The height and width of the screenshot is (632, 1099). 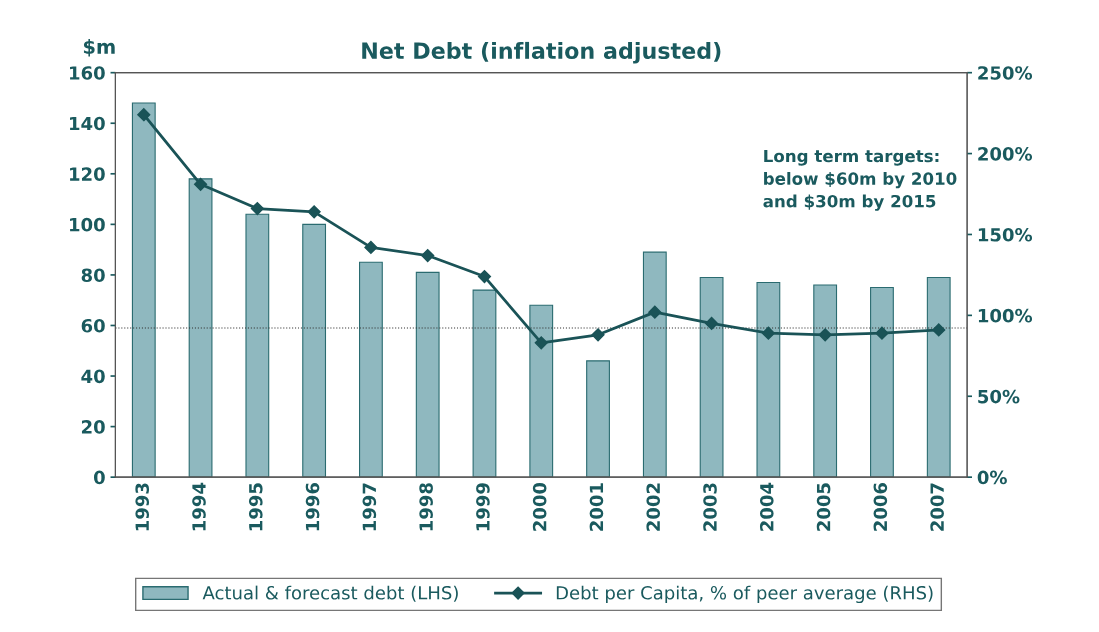 What do you see at coordinates (99, 47) in the screenshot?
I see `y-axis-title: $m` at bounding box center [99, 47].